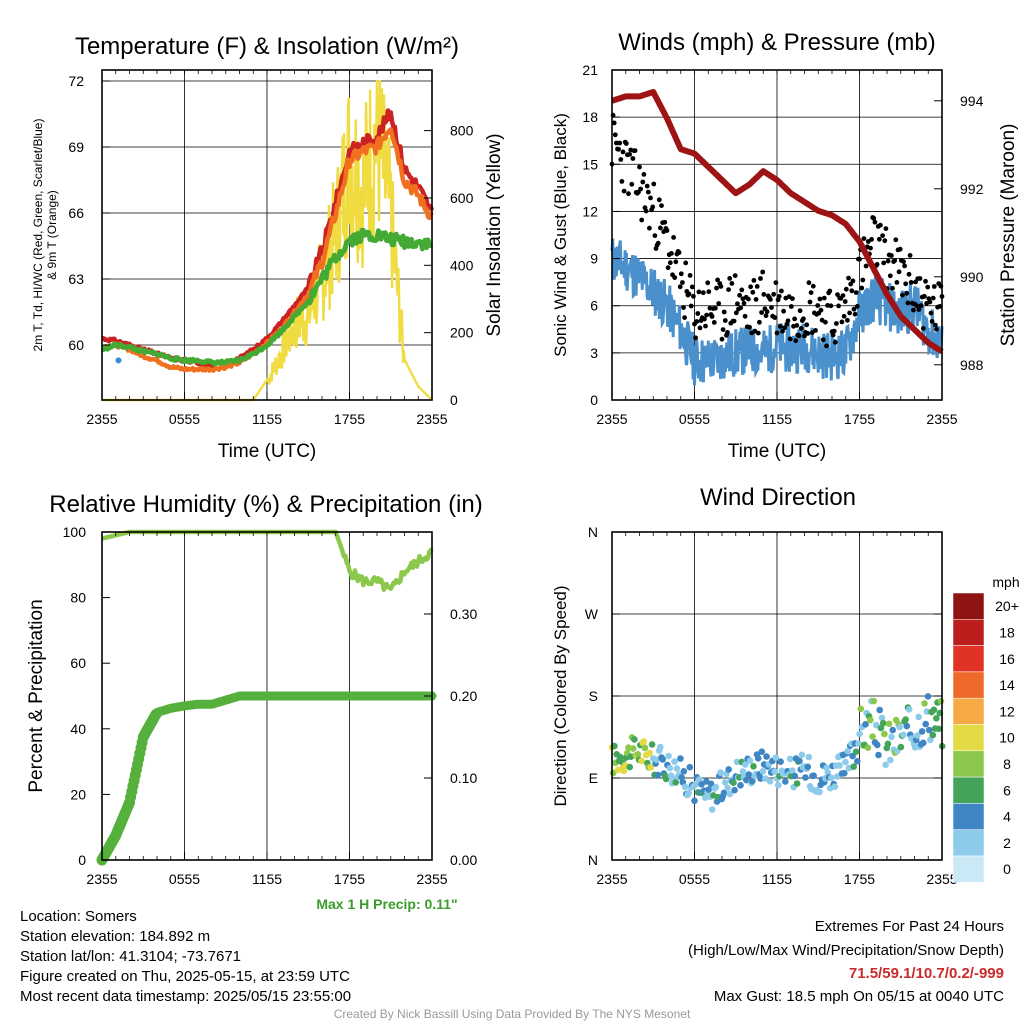 This screenshot has width=1024, height=1024. I want to click on rh-ytick-label: 100, so click(75, 532).